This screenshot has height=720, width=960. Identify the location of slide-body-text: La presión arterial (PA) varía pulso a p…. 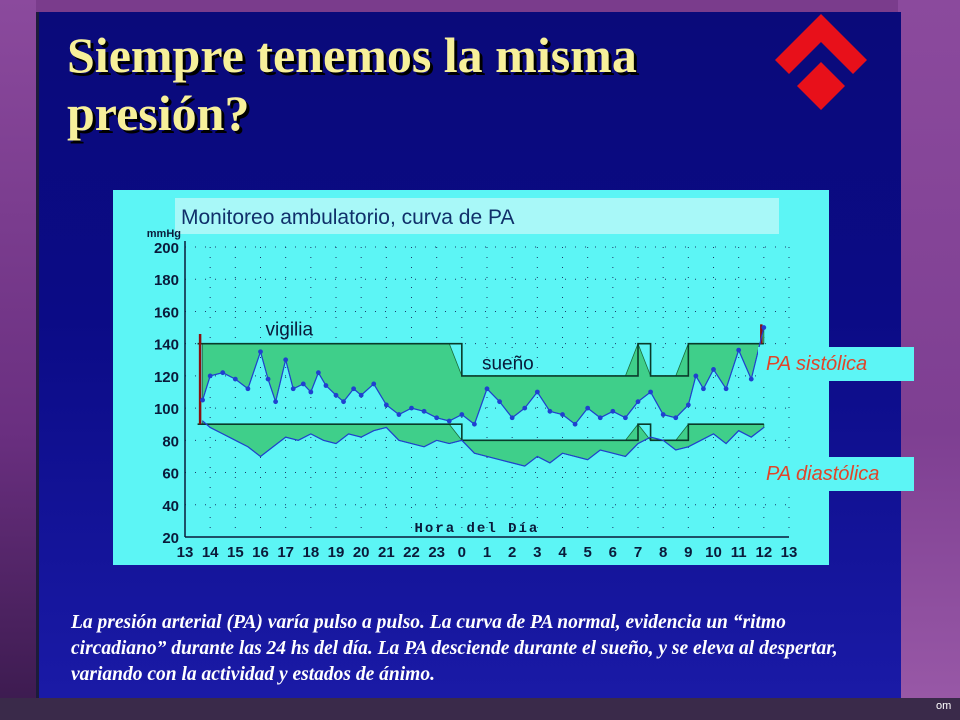
(454, 648).